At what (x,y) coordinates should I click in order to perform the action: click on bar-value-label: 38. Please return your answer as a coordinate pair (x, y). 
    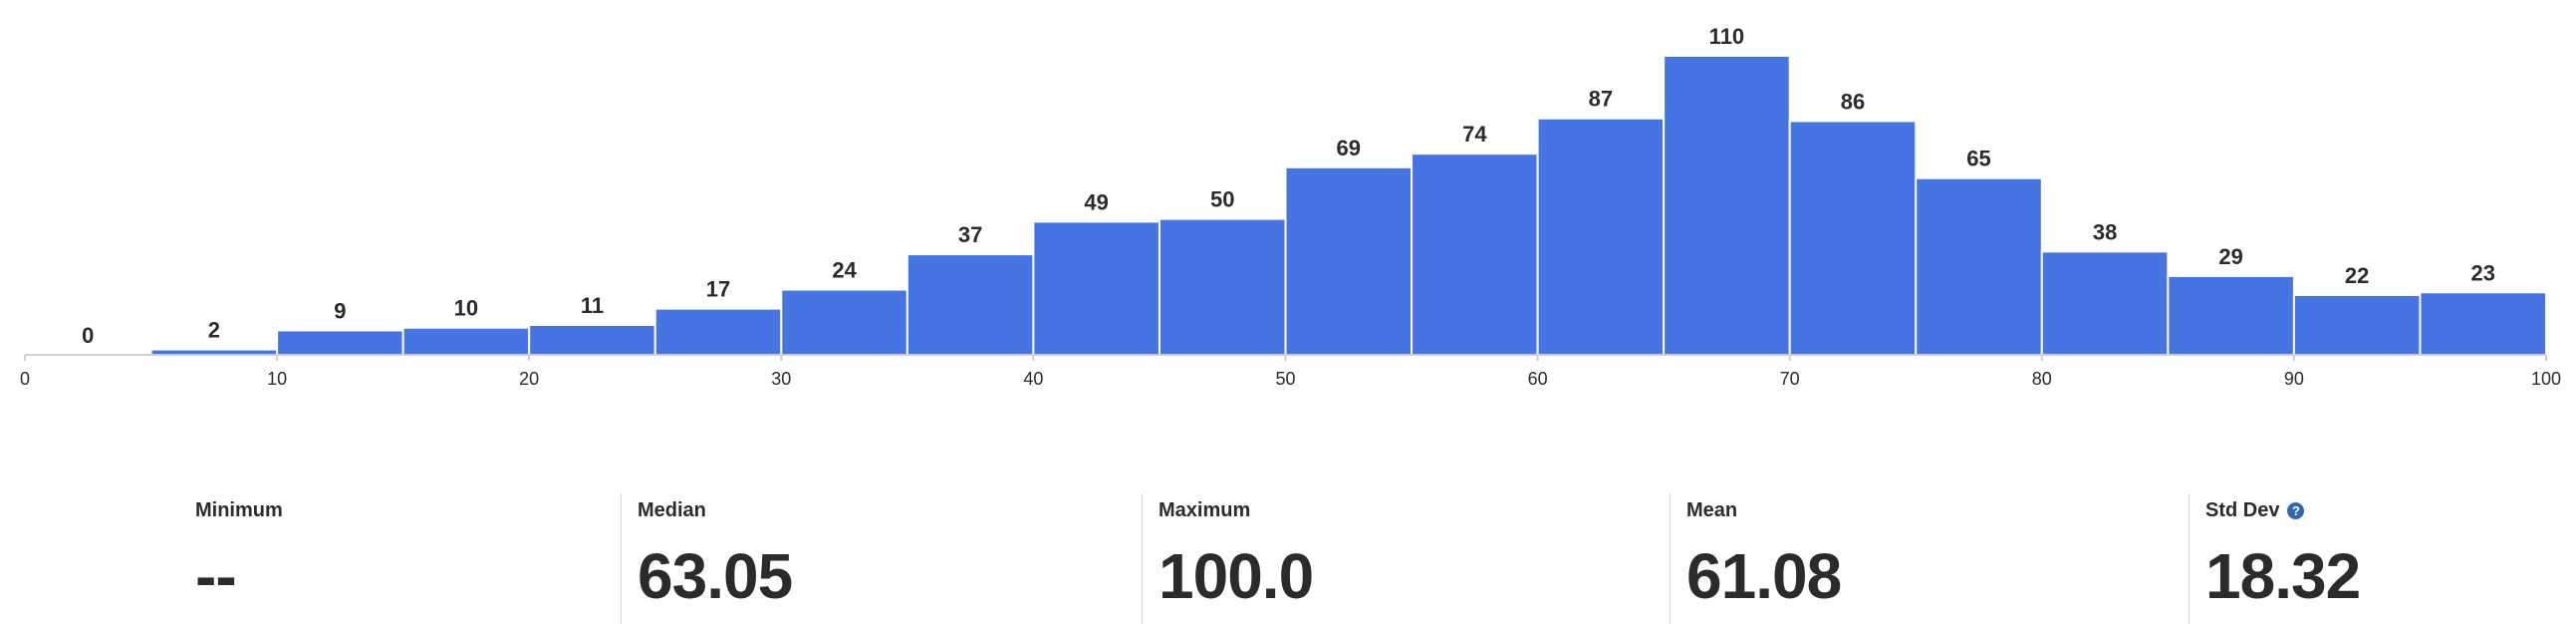
    Looking at the image, I should click on (2105, 231).